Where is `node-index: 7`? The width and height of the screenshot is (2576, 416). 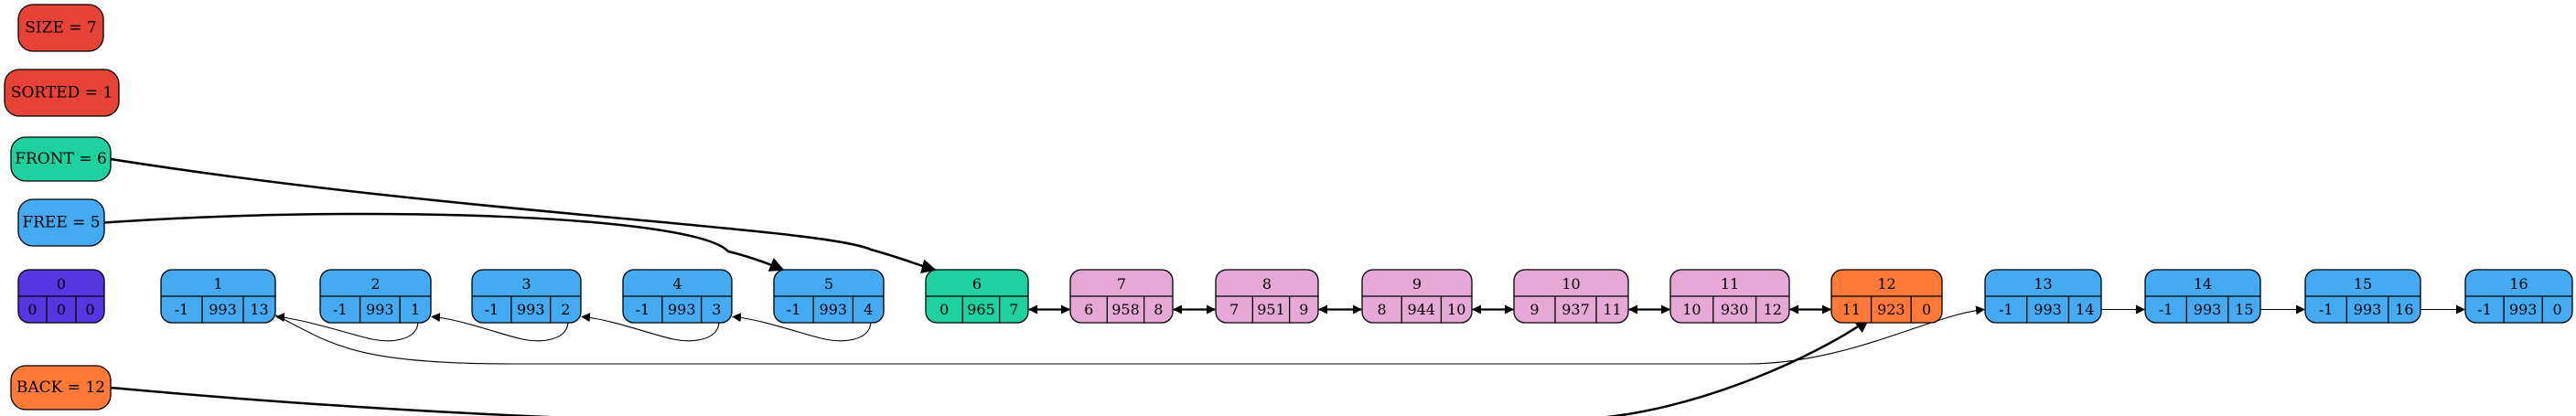 node-index: 7 is located at coordinates (1121, 284).